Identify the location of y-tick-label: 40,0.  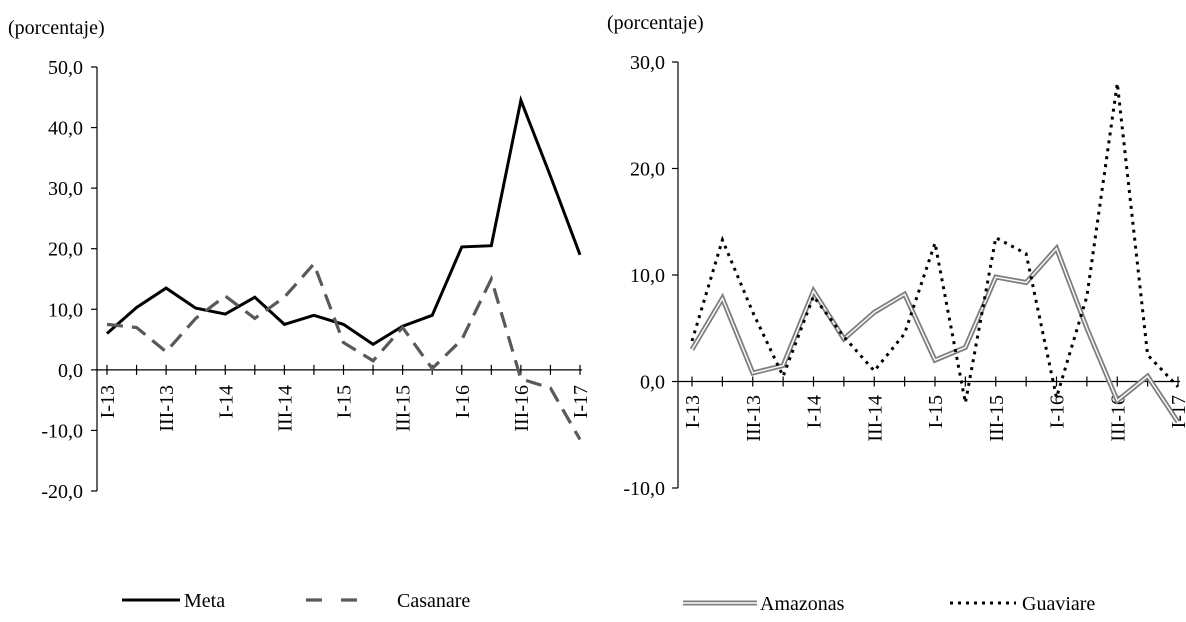
(65, 129).